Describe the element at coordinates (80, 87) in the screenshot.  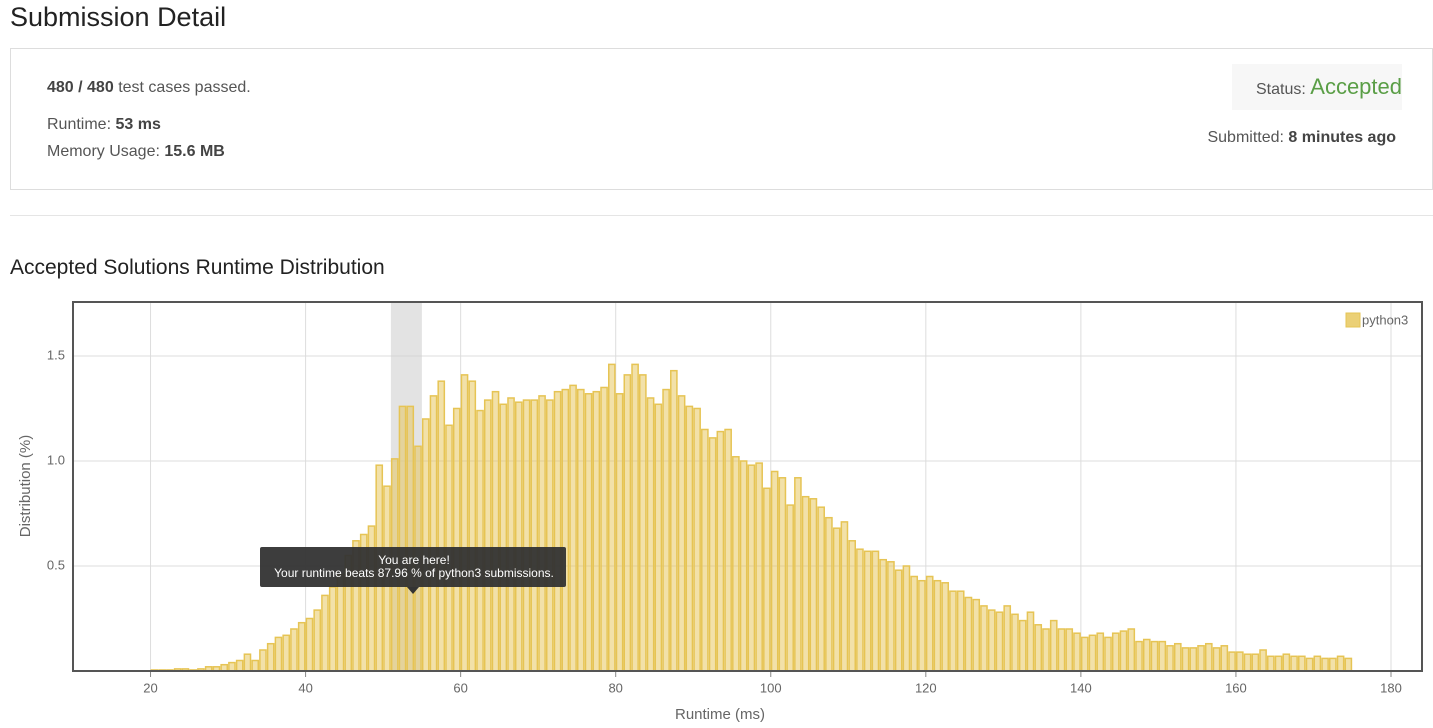
I see `cases-passed: 480 / 480` at that location.